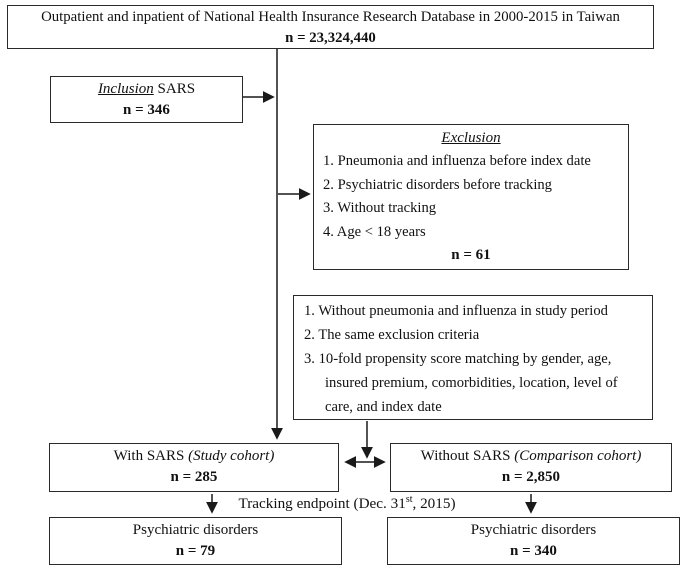 The width and height of the screenshot is (685, 568). I want to click on study-outcome-n-value: n = 79, so click(195, 551).